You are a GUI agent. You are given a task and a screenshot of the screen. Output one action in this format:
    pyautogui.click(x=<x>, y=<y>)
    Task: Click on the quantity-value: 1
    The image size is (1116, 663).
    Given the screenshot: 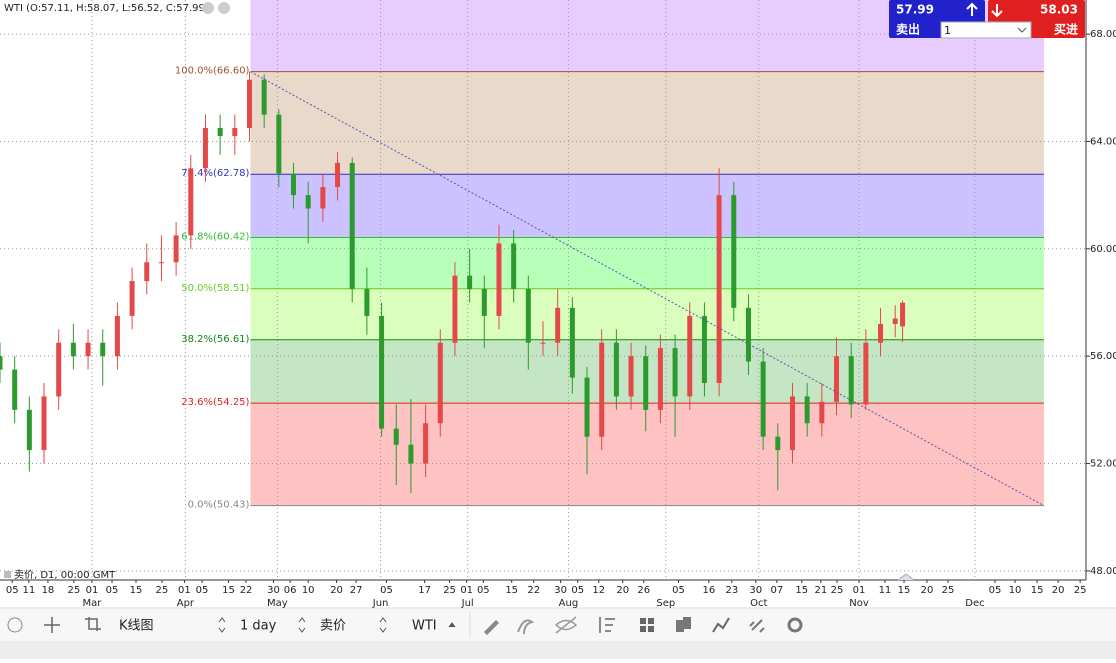 What is the action you would take?
    pyautogui.click(x=947, y=30)
    